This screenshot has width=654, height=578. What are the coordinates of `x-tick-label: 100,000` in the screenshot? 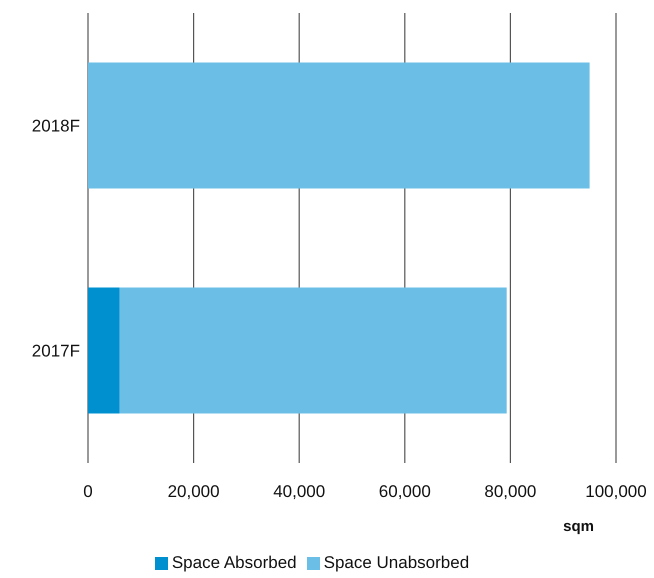 It's located at (616, 492).